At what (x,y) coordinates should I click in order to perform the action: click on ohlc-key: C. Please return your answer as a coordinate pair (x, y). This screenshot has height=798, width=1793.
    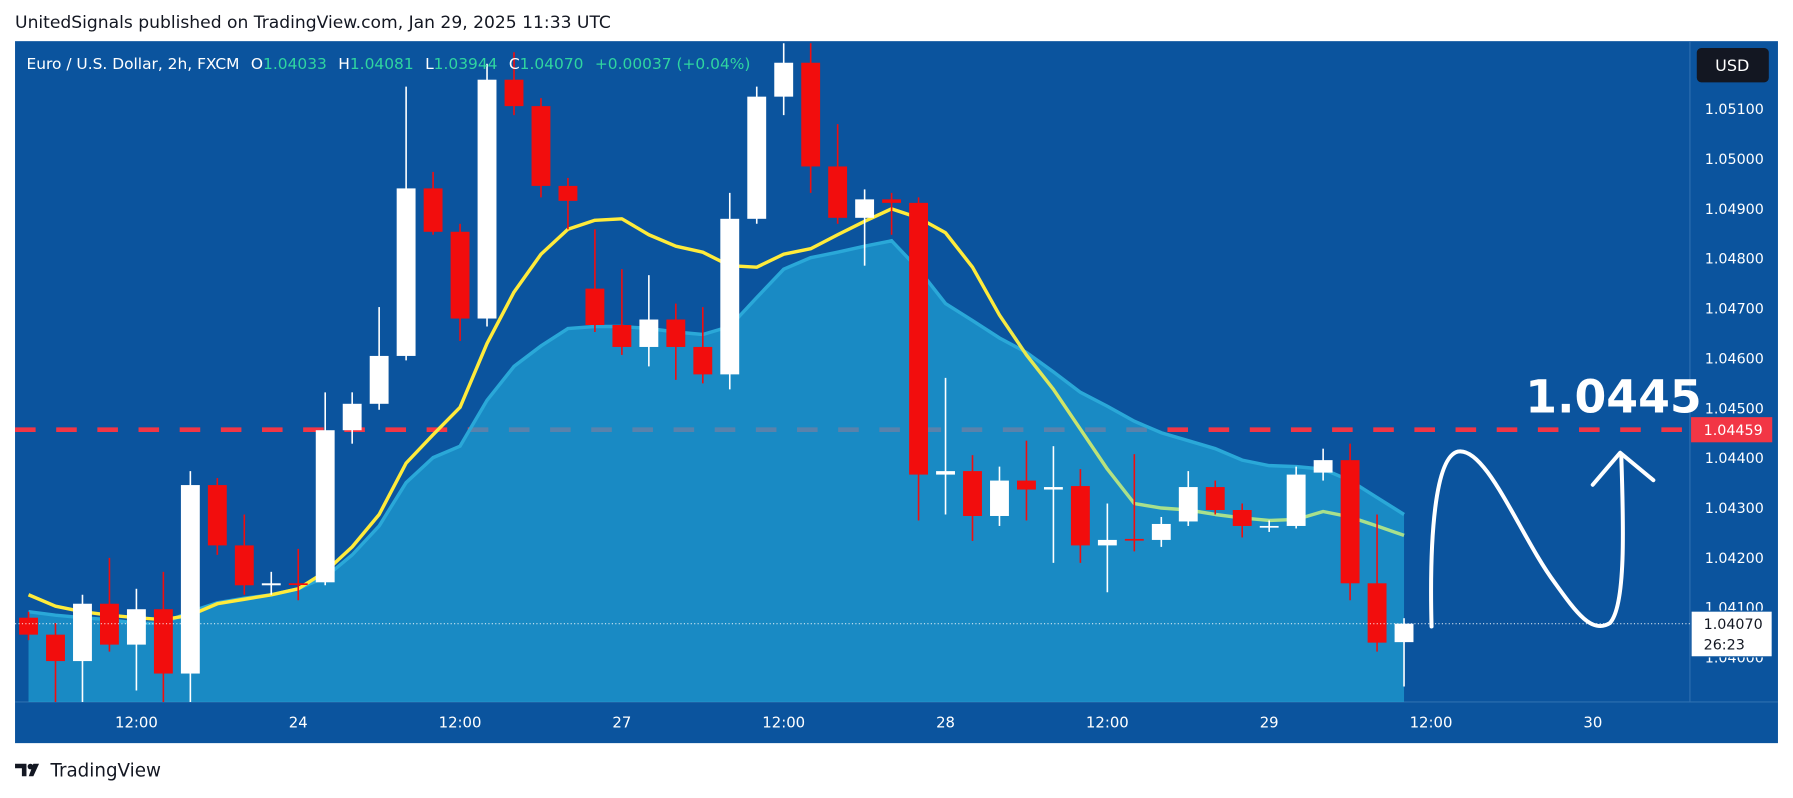
    Looking at the image, I should click on (514, 64).